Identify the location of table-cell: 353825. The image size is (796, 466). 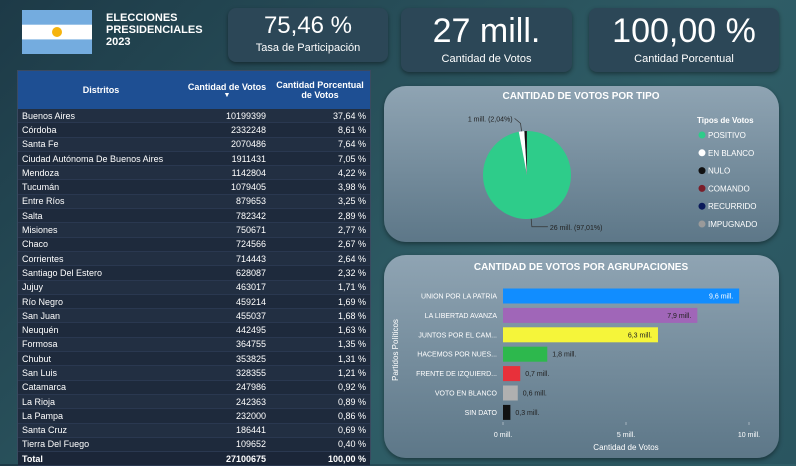
(227, 359).